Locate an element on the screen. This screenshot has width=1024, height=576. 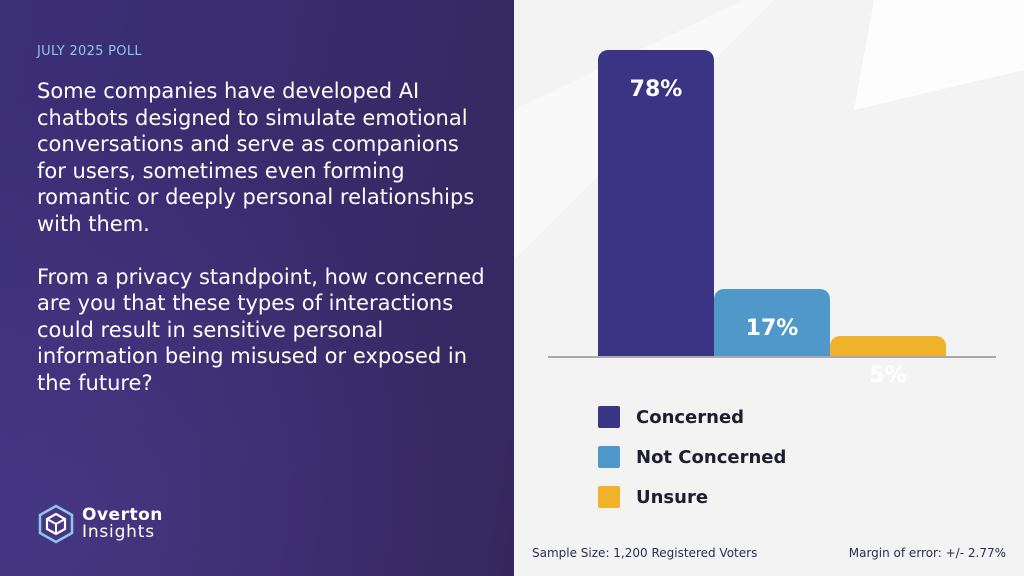
legend-swatch-not-concerned is located at coordinates (609, 457).